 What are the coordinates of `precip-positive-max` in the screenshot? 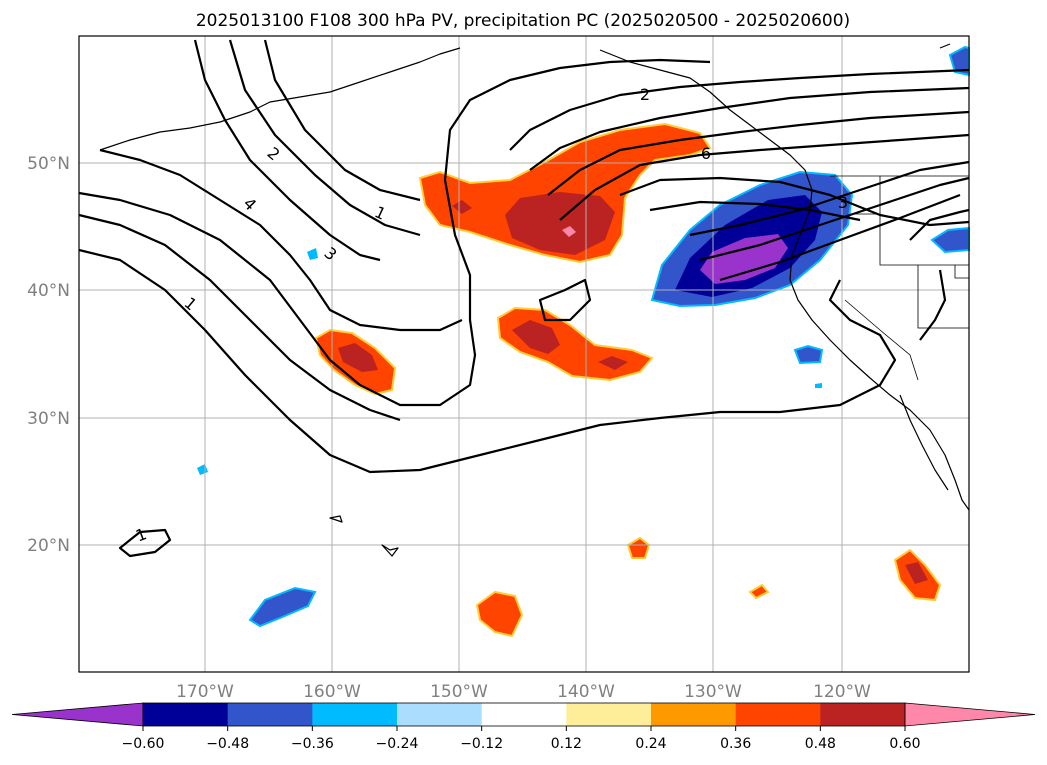 It's located at (569, 231).